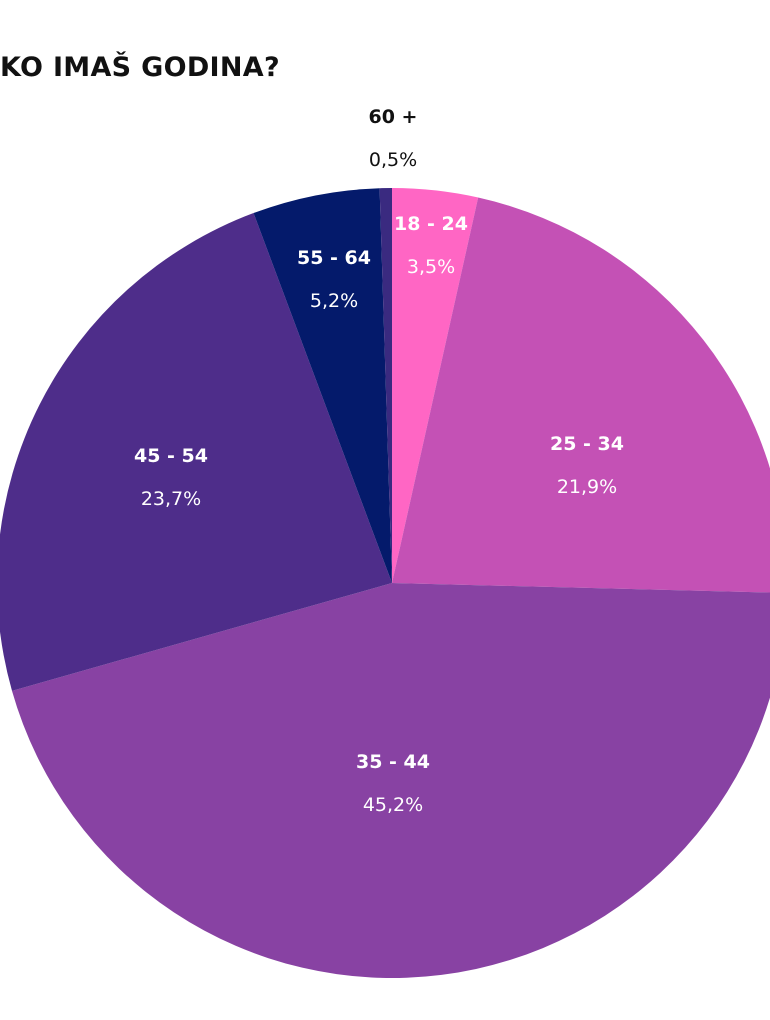 The width and height of the screenshot is (770, 1020). I want to click on slice-category-label: 18 - 24, so click(431, 224).